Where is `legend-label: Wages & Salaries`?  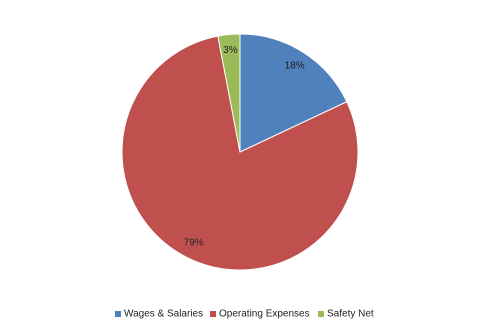 legend-label: Wages & Salaries is located at coordinates (163, 314).